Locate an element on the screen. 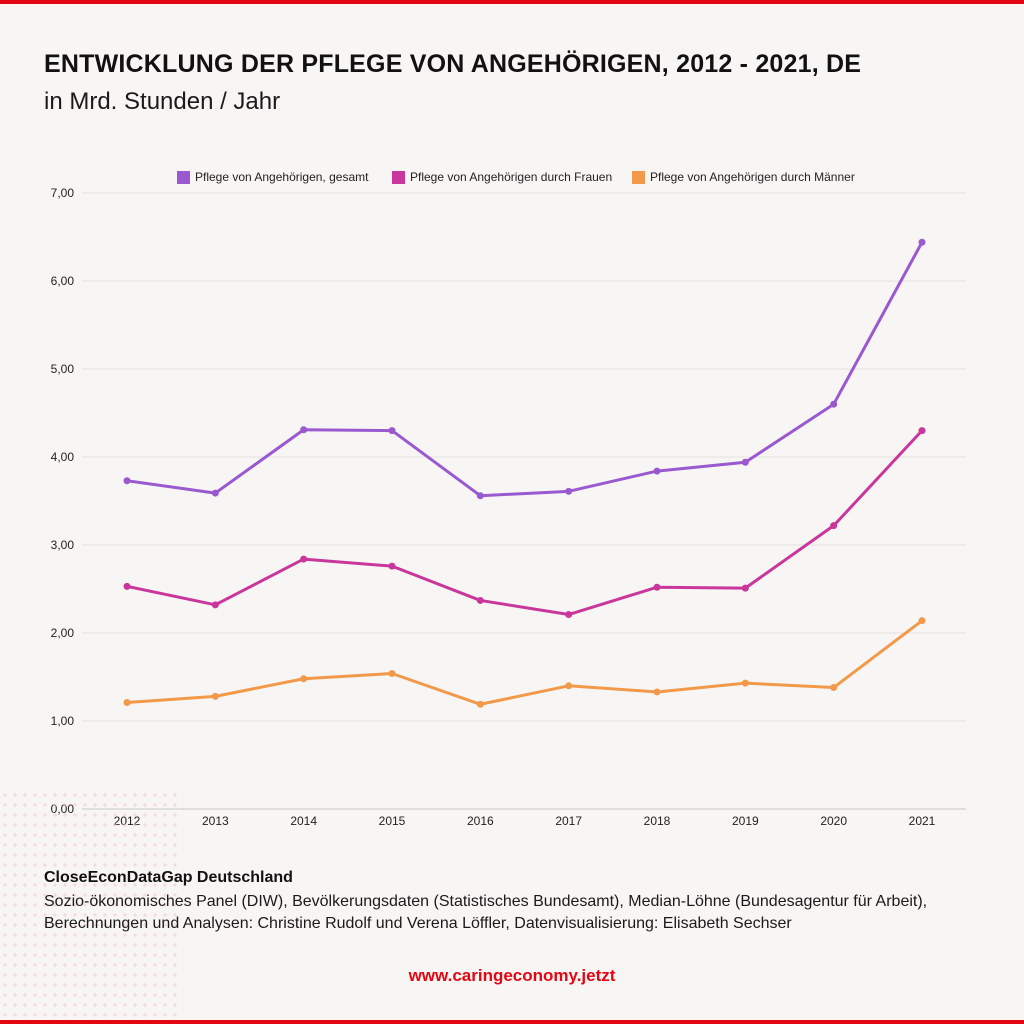 The image size is (1024, 1024). decorative-dot-pattern is located at coordinates (90, 905).